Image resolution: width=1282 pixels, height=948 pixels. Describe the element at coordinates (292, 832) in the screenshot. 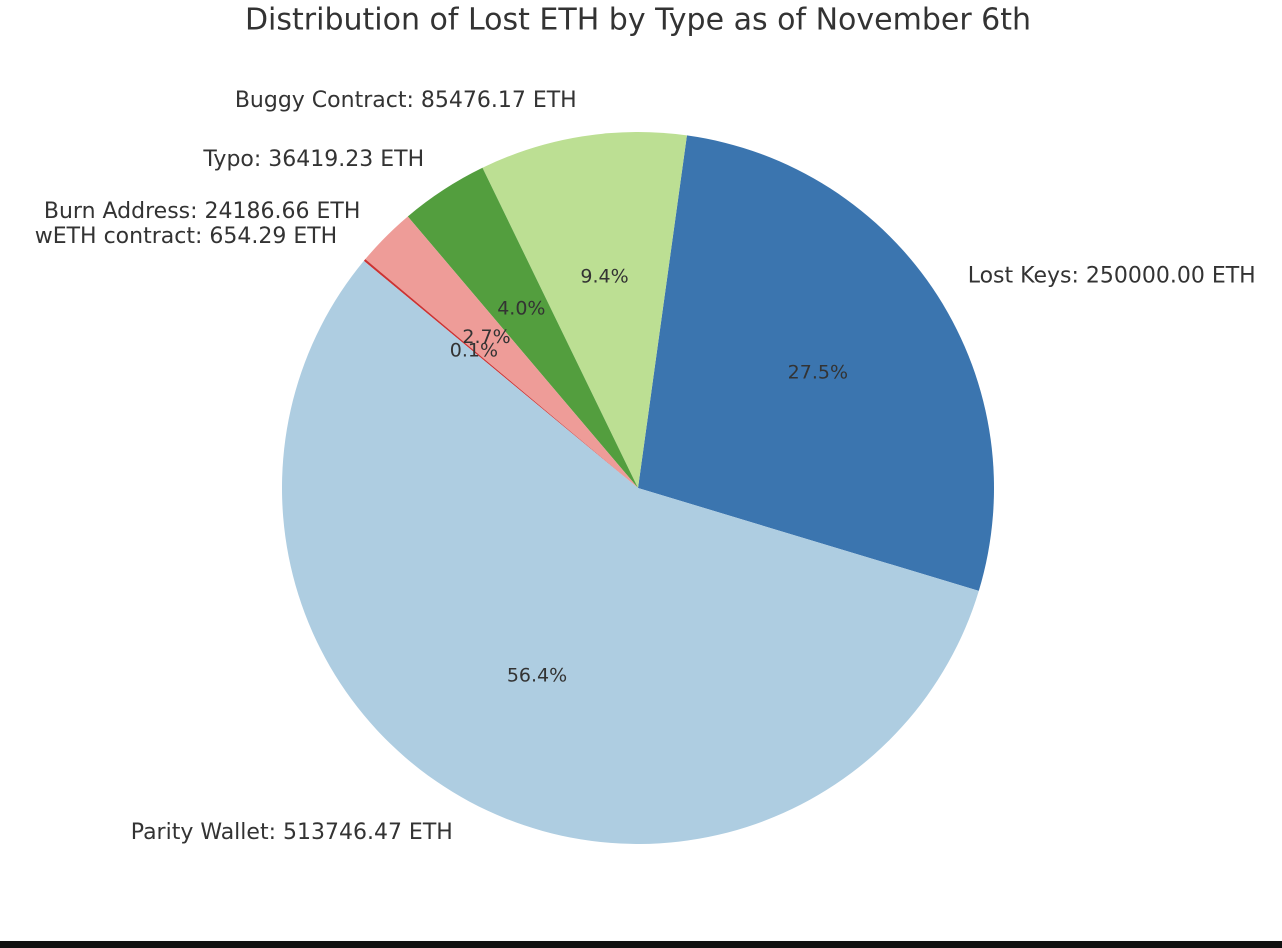

I see `slice-label: Parity Wallet: 513746.47 ETH` at that location.